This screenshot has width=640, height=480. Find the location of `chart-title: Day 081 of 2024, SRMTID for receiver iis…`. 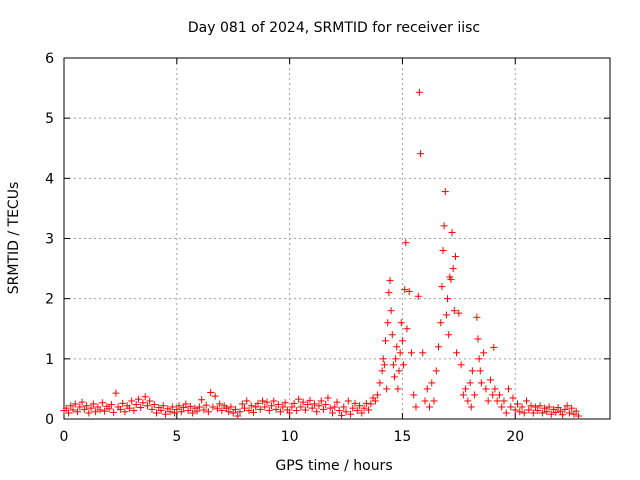

chart-title: Day 081 of 2024, SRMTID for receiver iis… is located at coordinates (334, 28).